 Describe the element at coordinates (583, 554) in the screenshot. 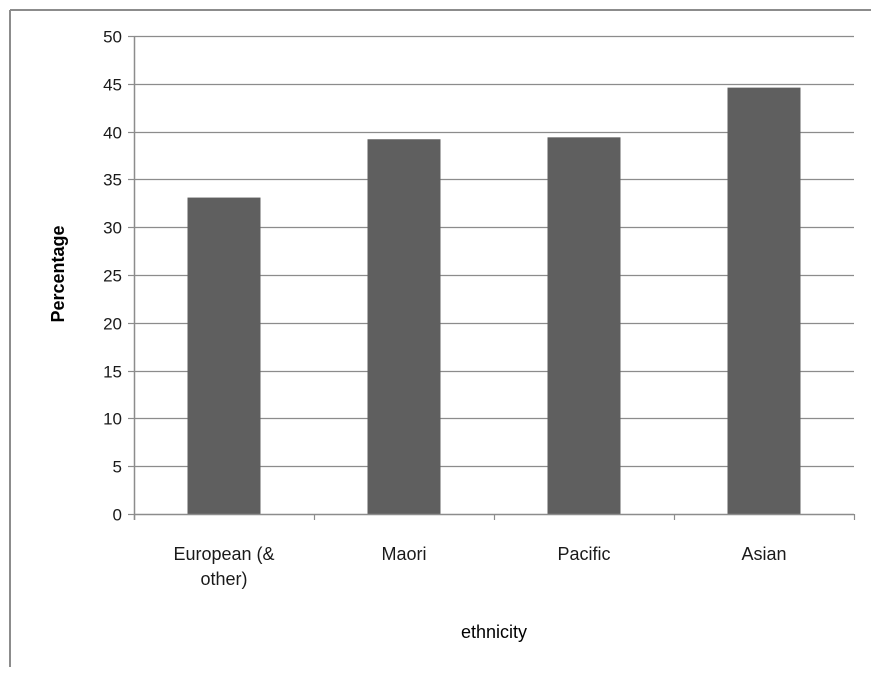

I see `x-tick-label: Pacific` at that location.